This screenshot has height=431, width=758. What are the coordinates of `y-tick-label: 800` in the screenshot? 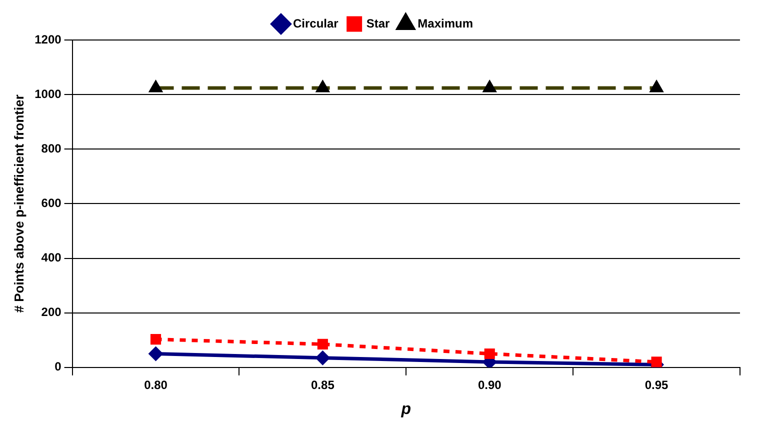 It's located at (51, 148).